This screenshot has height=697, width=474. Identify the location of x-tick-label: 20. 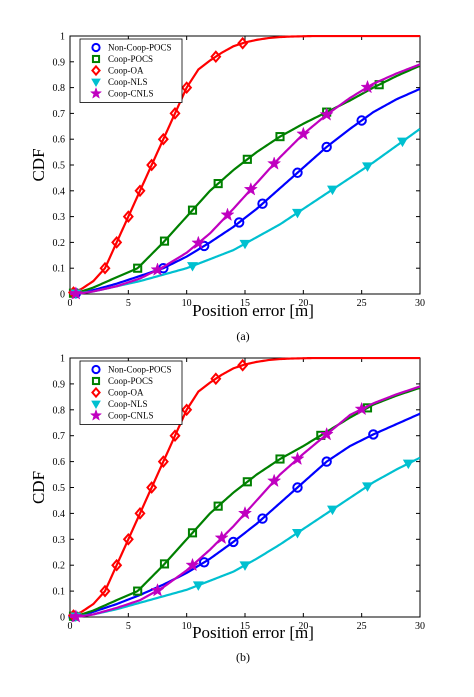
(303, 626).